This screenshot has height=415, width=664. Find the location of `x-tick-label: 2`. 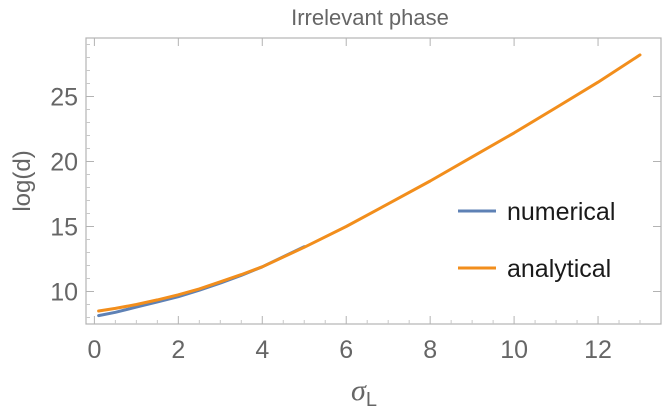

x-tick-label: 2 is located at coordinates (178, 350).